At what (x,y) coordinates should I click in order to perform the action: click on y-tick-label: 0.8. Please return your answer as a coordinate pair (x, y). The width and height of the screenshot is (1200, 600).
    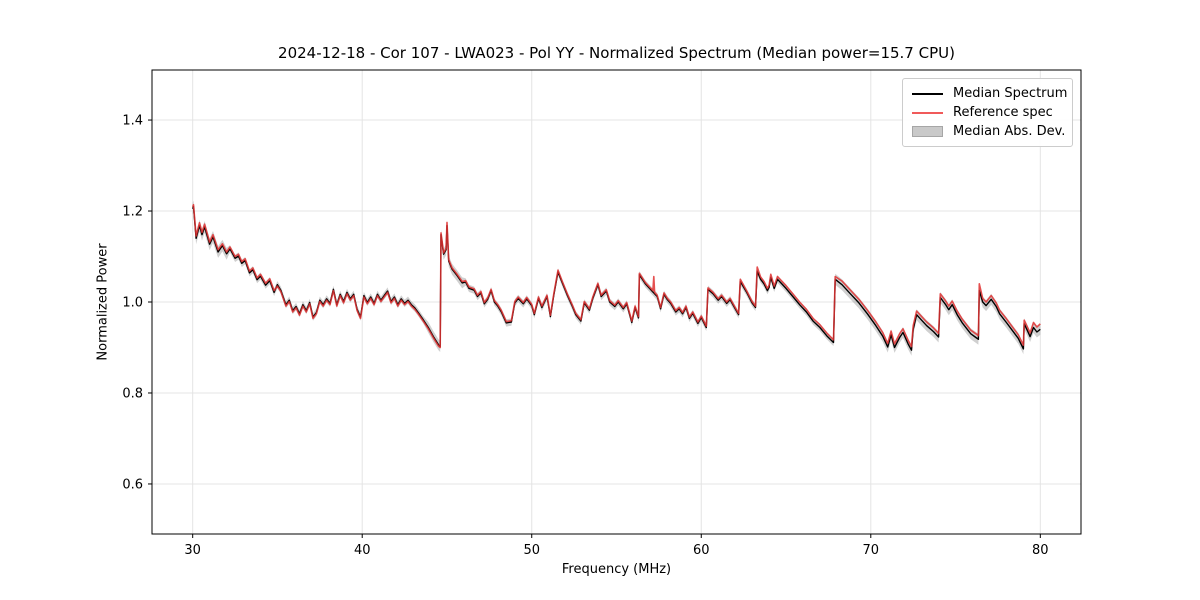
    Looking at the image, I should click on (132, 393).